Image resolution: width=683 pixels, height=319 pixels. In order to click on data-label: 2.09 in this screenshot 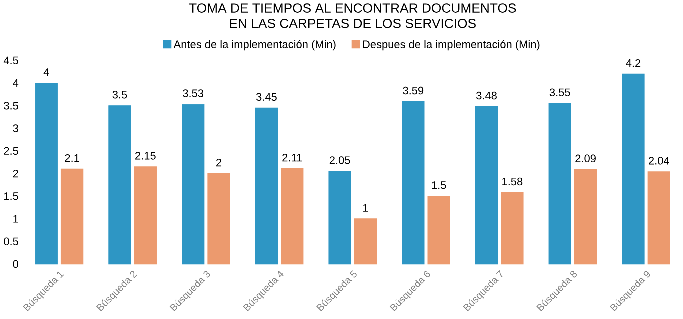, I will do `click(586, 158)`.